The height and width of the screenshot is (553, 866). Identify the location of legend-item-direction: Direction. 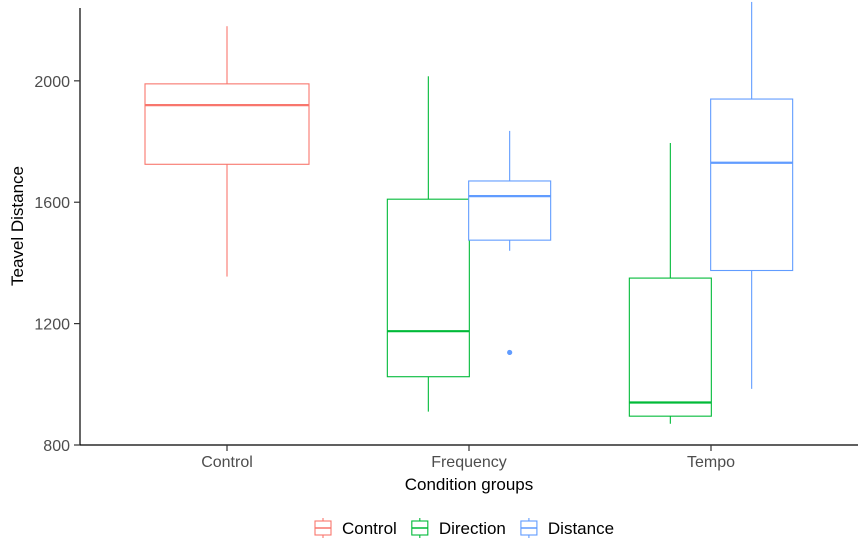
(458, 528).